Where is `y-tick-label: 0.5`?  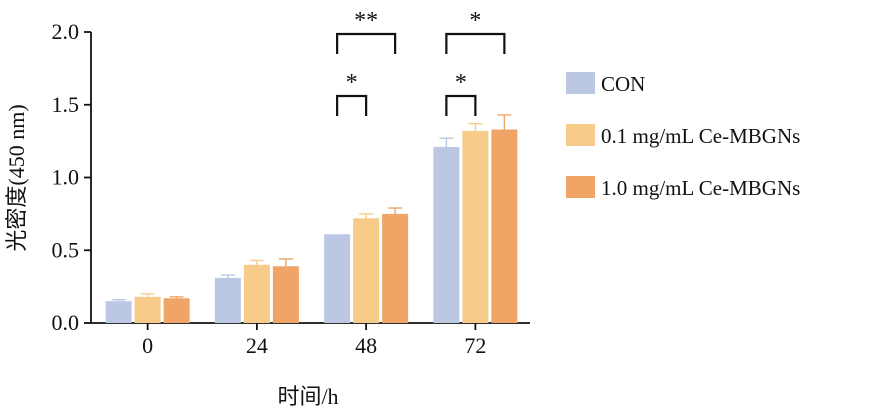
y-tick-label: 0.5 is located at coordinates (66, 249).